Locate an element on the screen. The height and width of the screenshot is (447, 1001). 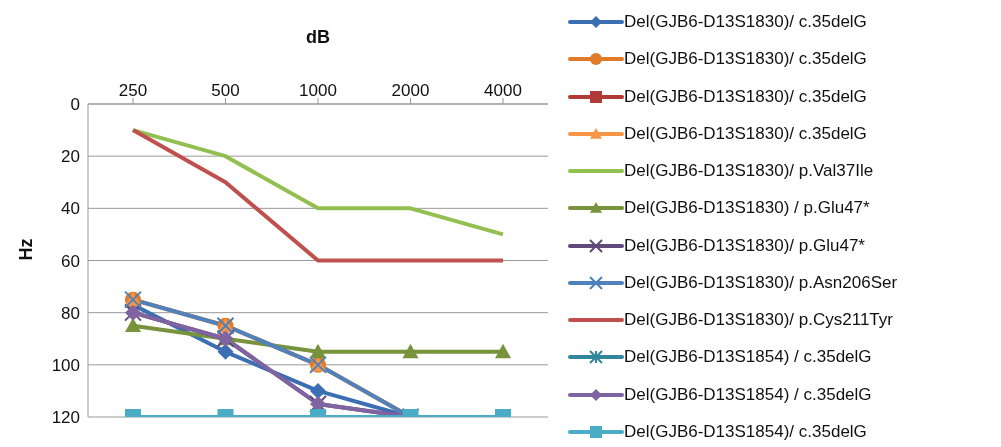
legend-label: Del(GJB6-D13S1830) / p.Glu47* is located at coordinates (747, 208).